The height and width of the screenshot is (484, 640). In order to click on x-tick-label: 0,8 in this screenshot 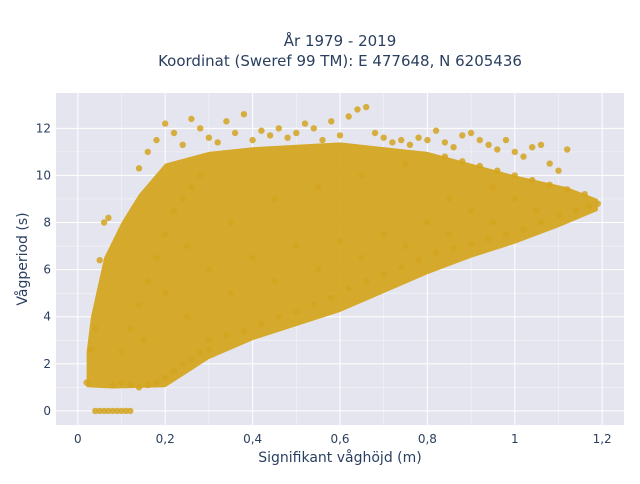, I will do `click(427, 439)`.